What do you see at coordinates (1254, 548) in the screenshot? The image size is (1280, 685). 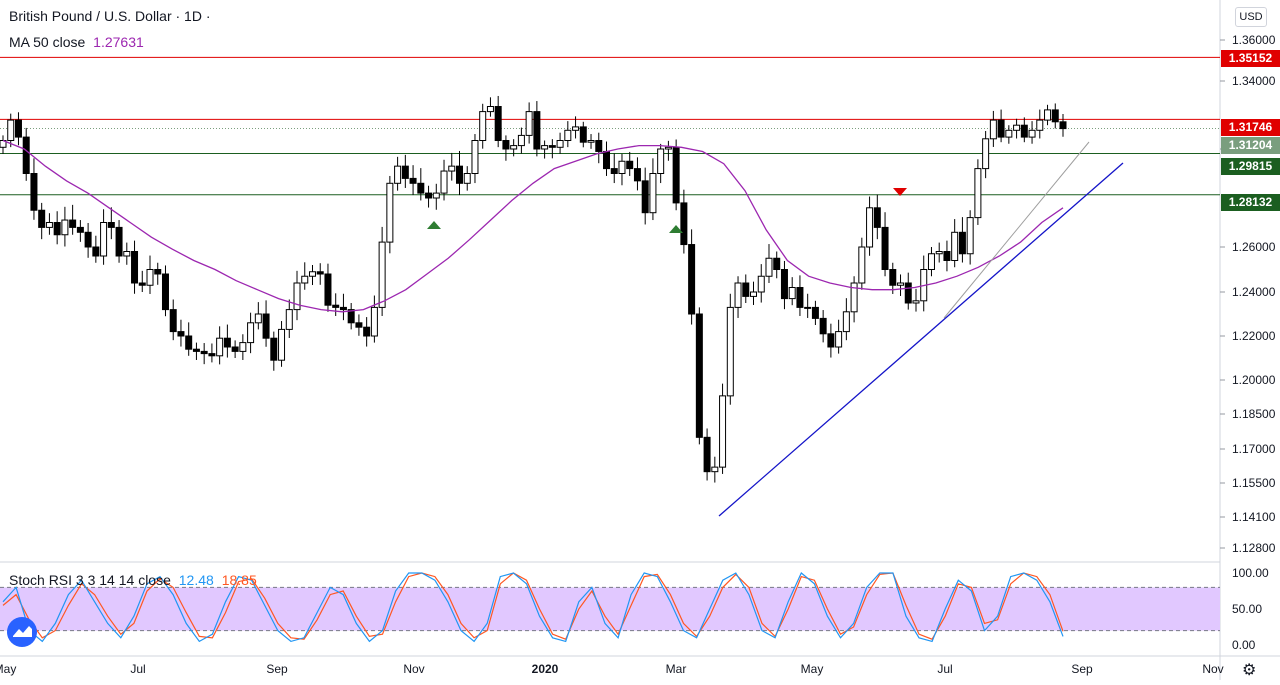 I see `y-tick-label: 1.12800` at bounding box center [1254, 548].